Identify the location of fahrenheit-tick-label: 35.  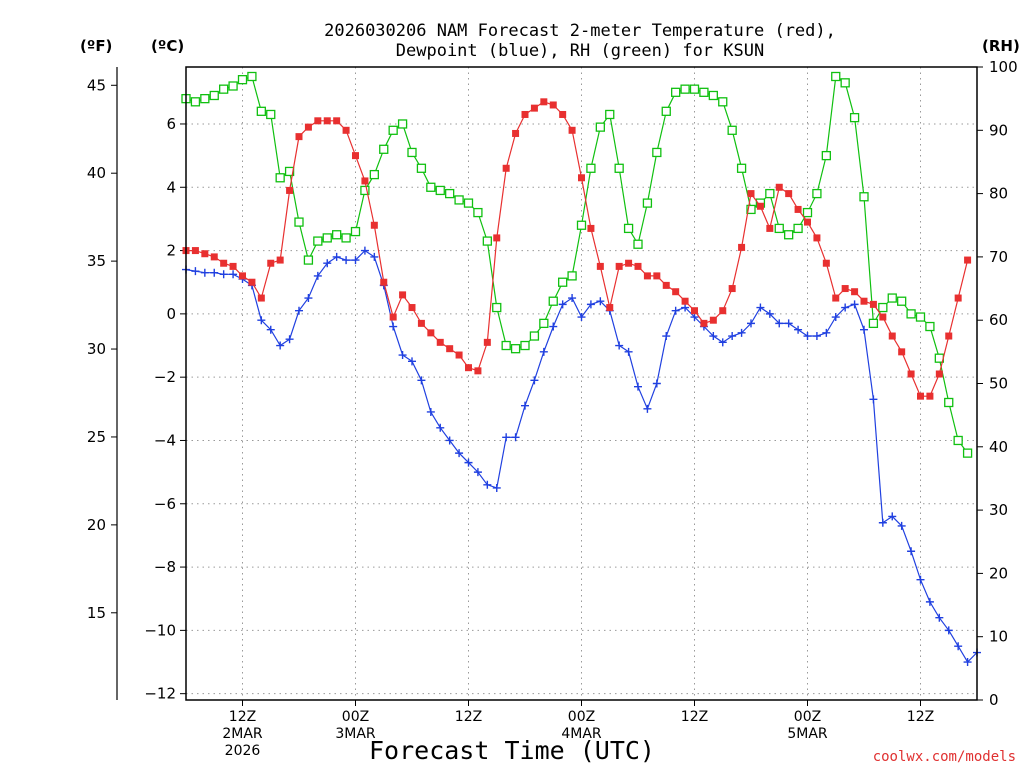
(96, 261).